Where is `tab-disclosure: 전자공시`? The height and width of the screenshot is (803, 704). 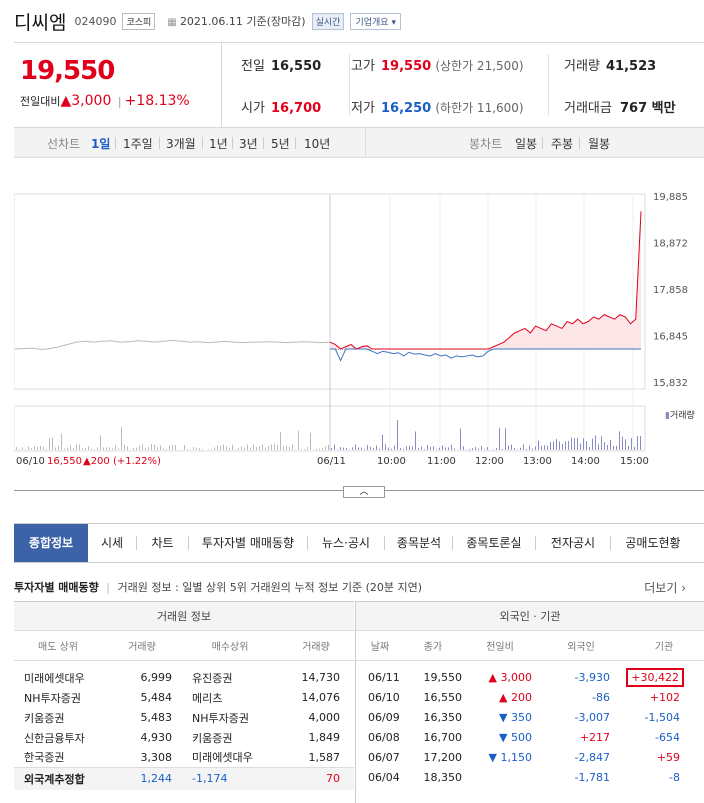 tab-disclosure: 전자공시 is located at coordinates (573, 543).